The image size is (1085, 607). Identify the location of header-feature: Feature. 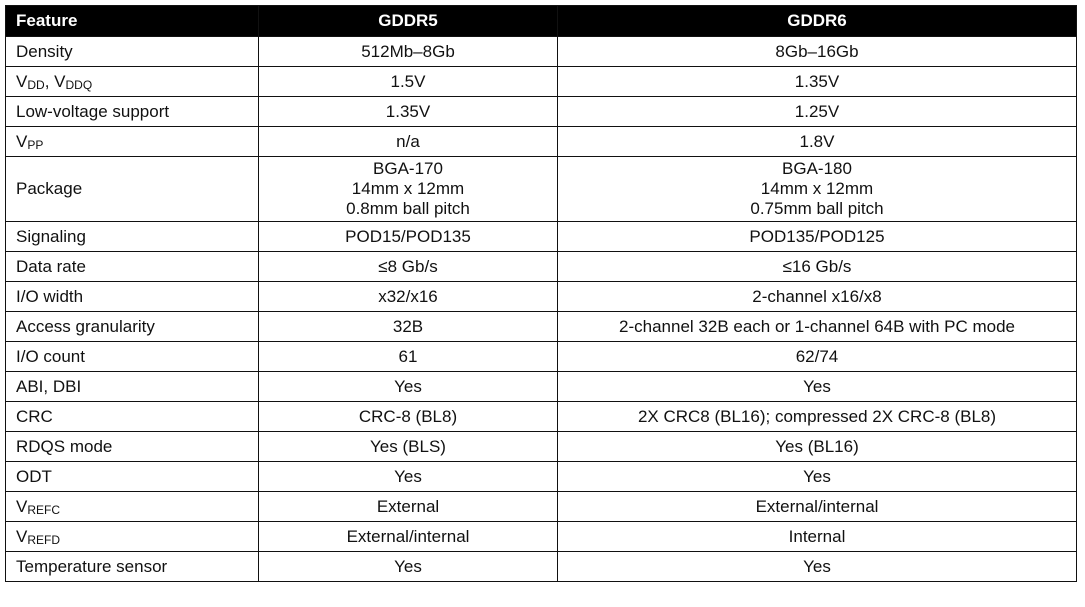
(132, 21).